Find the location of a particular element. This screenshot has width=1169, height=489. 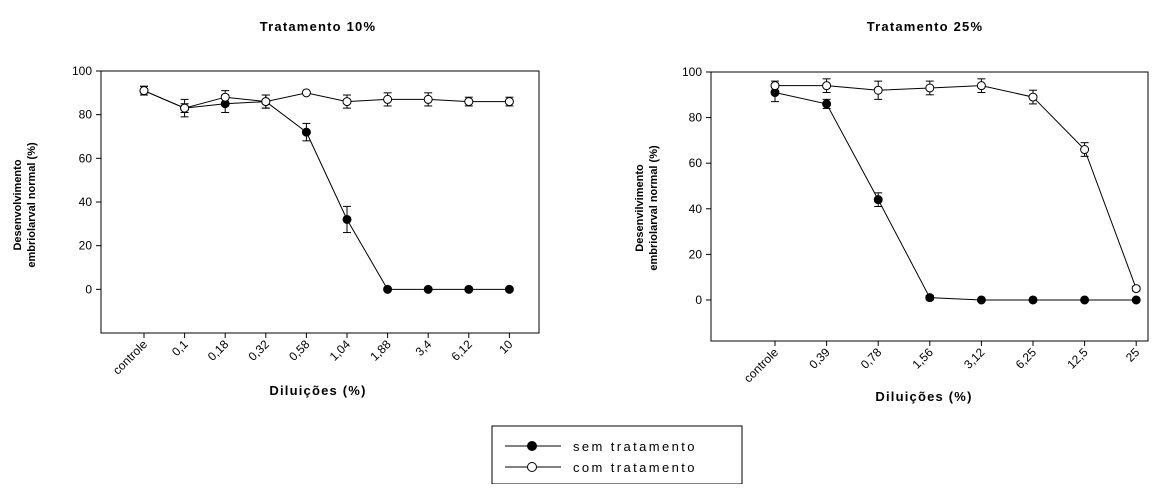

x-tick-label: 3,12 is located at coordinates (974, 358).